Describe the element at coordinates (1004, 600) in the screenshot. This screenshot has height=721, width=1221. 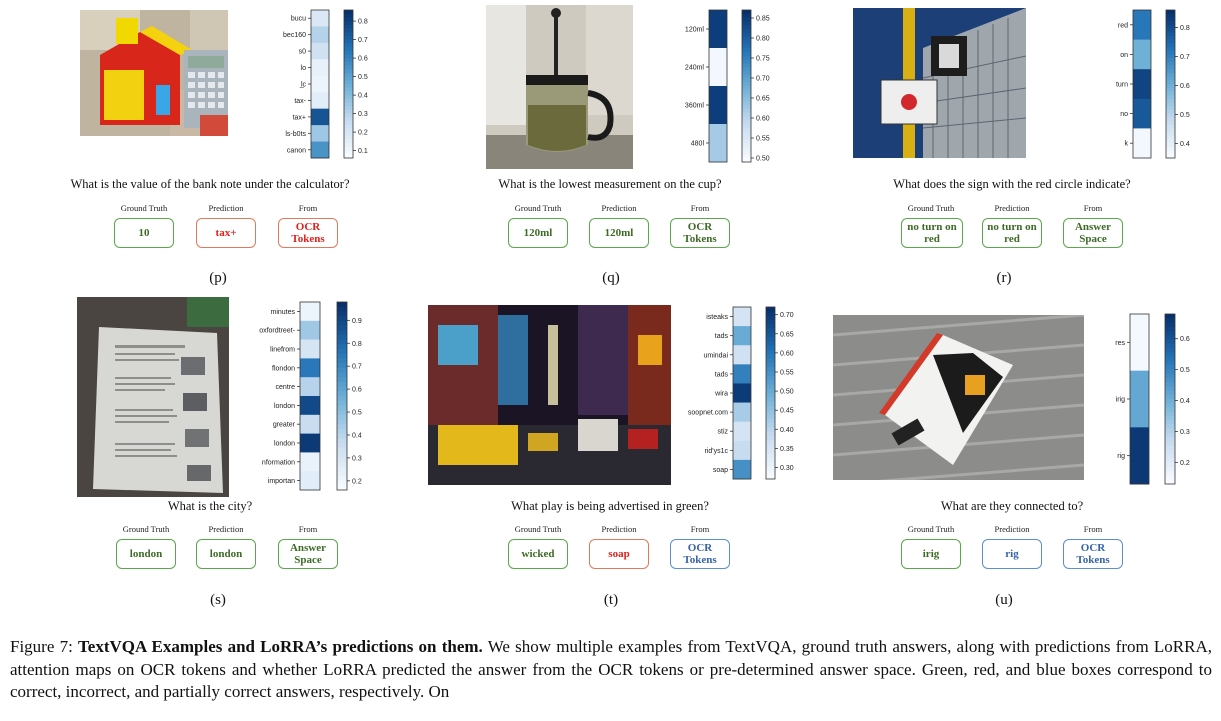
I see `panel-letter: (u)` at that location.